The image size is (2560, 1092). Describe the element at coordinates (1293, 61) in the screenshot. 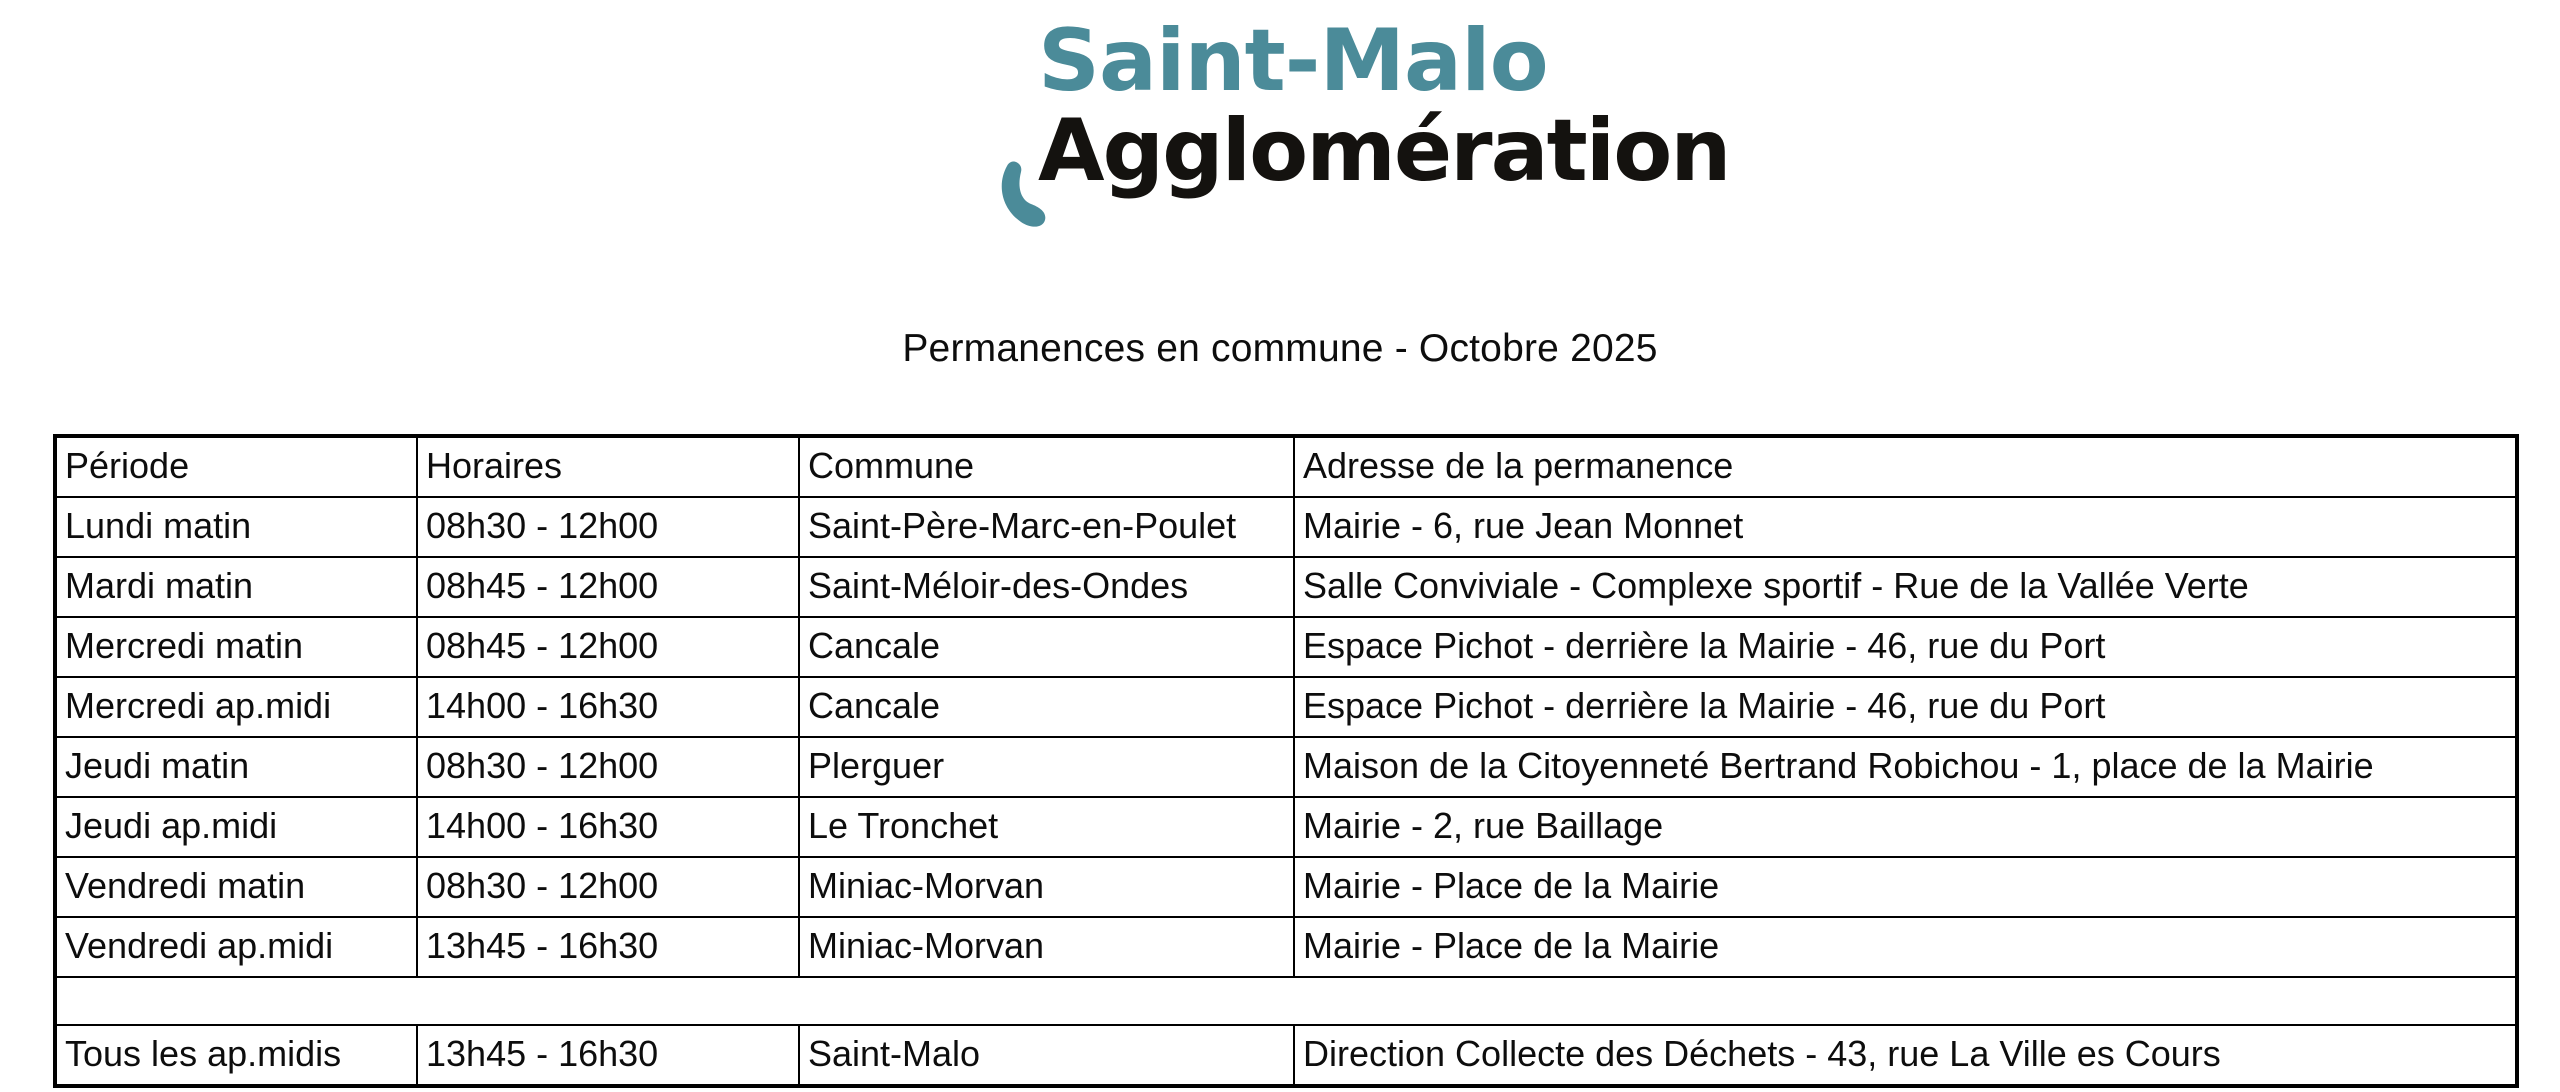

I see `logo-text-saint-malo: Saint-Malo` at that location.